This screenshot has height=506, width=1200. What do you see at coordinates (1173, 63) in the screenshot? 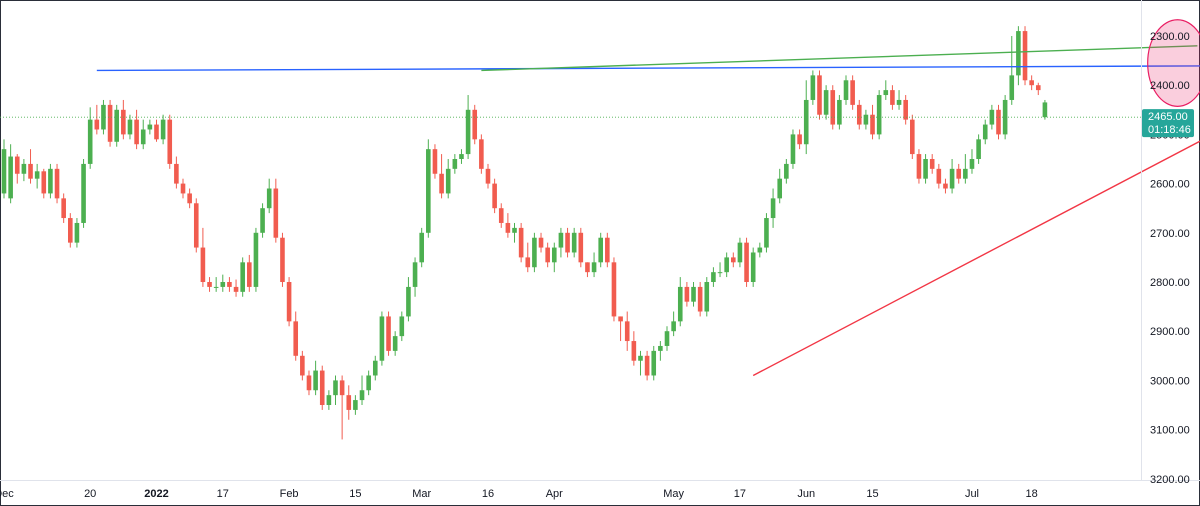
I see `highlight-ellipse` at bounding box center [1173, 63].